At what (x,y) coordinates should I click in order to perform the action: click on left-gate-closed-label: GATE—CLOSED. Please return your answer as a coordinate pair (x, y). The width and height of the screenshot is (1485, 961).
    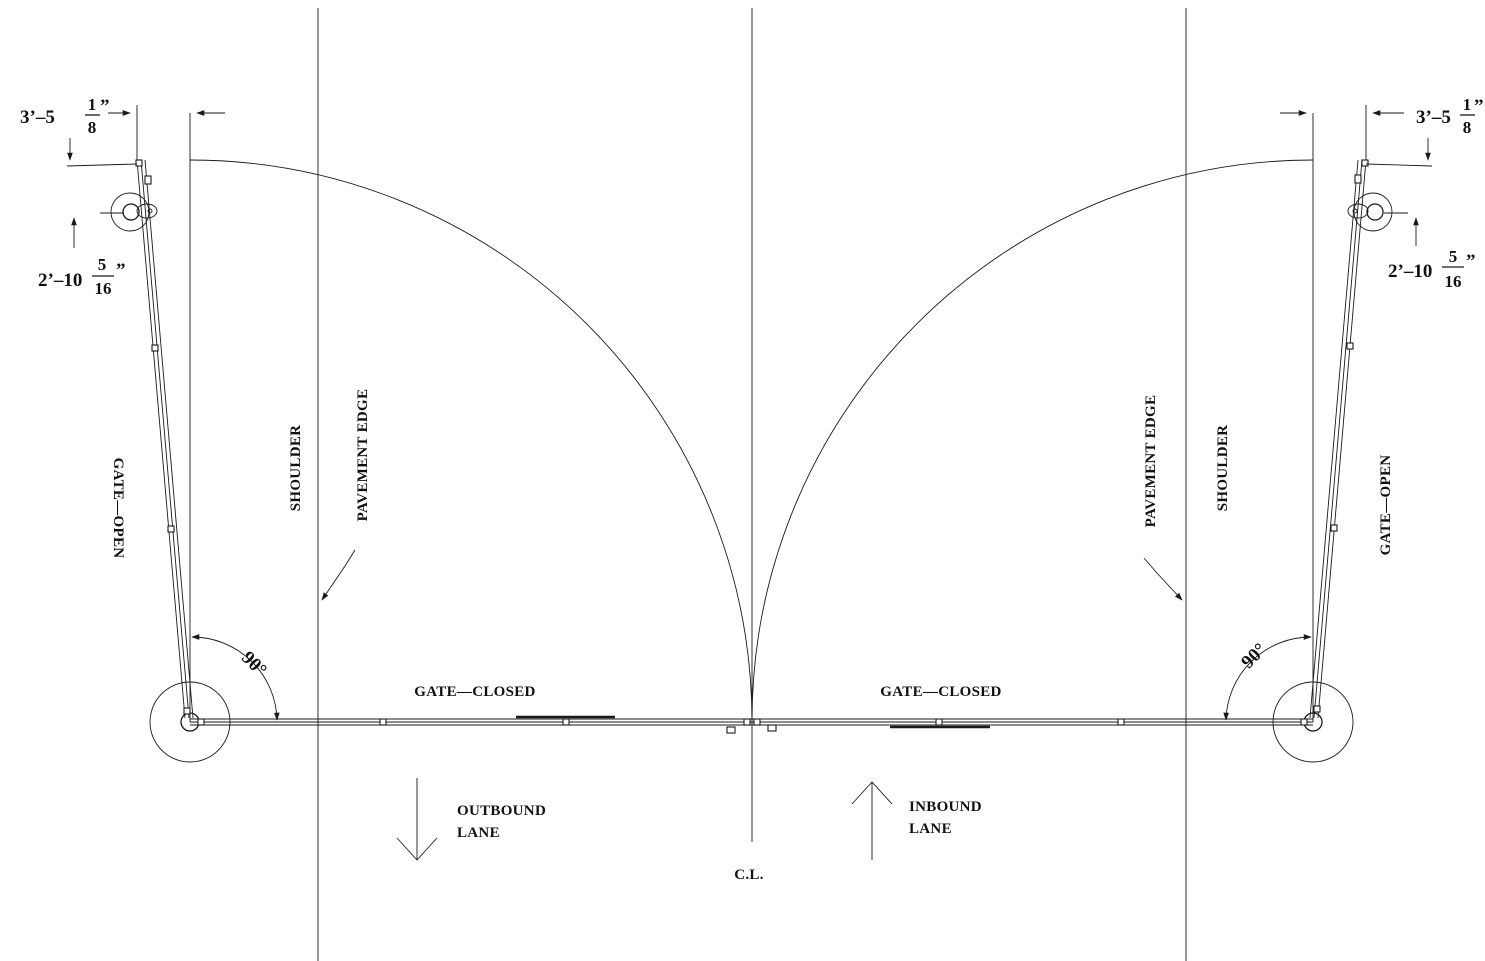
    Looking at the image, I should click on (474, 692).